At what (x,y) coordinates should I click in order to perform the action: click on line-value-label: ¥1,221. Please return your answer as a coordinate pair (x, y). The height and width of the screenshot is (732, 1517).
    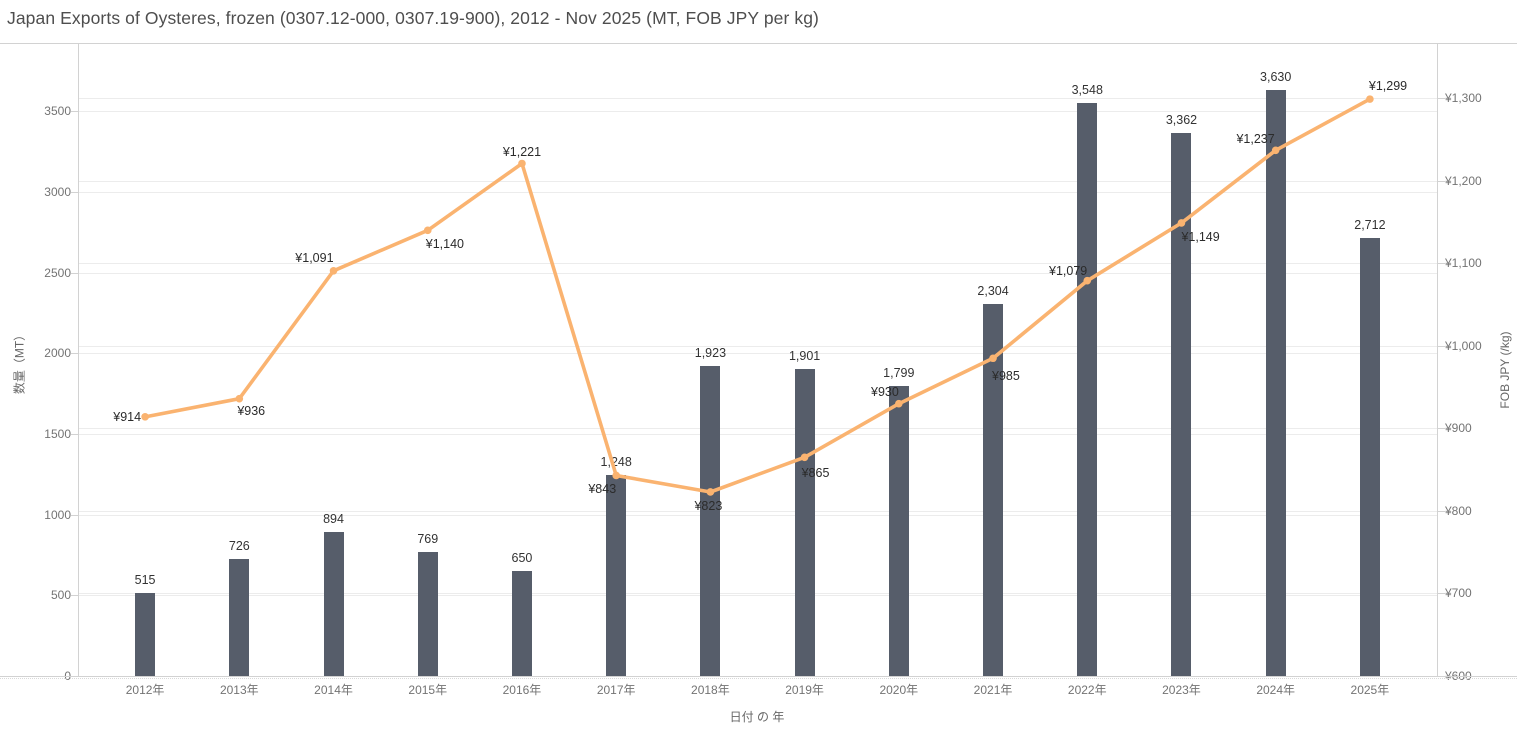
    Looking at the image, I should click on (522, 152).